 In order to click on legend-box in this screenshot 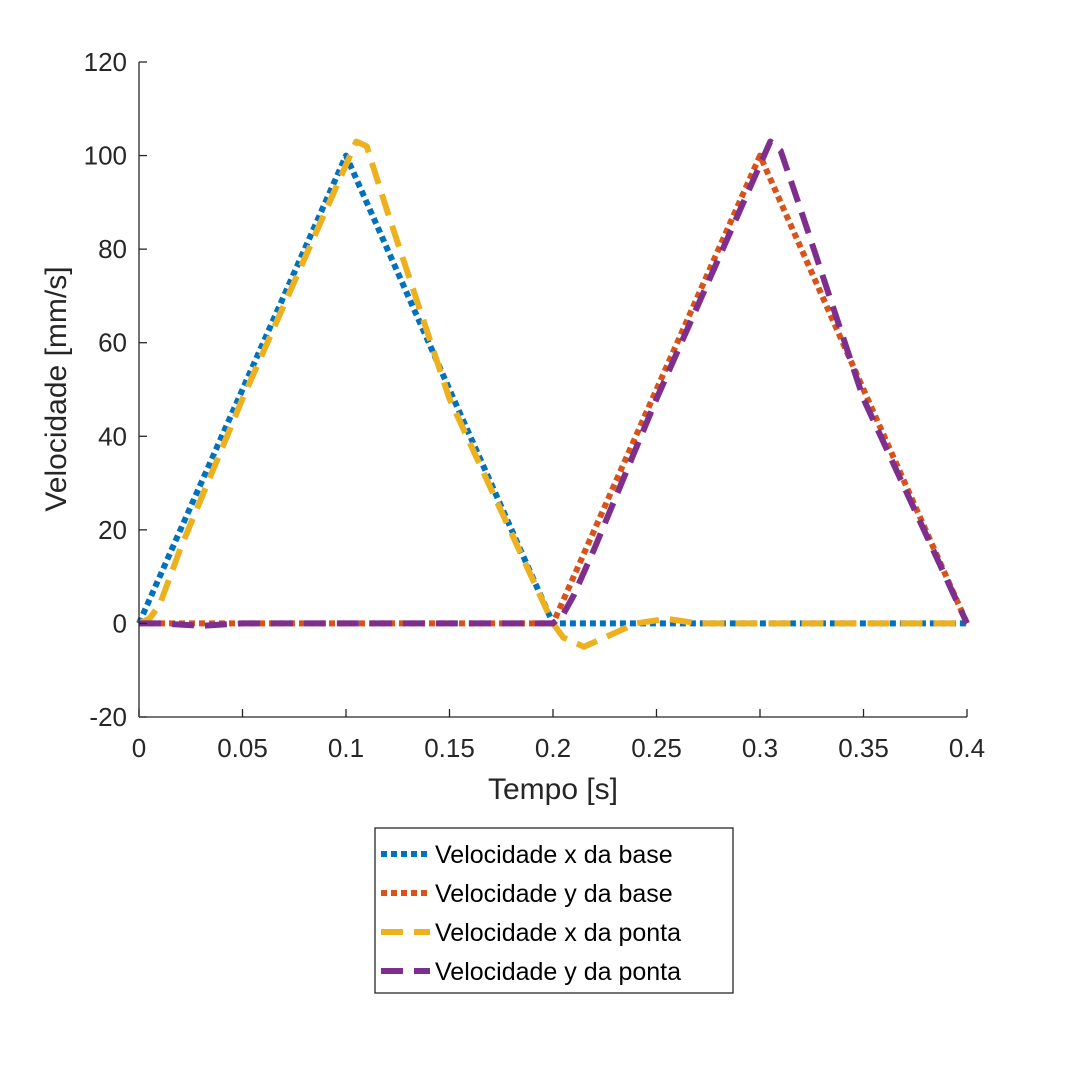, I will do `click(554, 910)`.